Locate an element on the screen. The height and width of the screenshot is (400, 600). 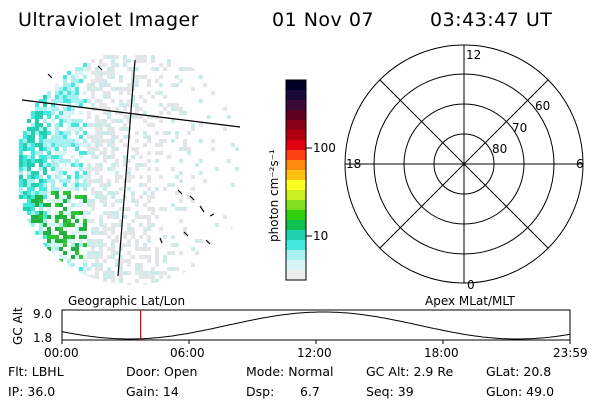
mlt-label-0: 0 is located at coordinates (471, 285).